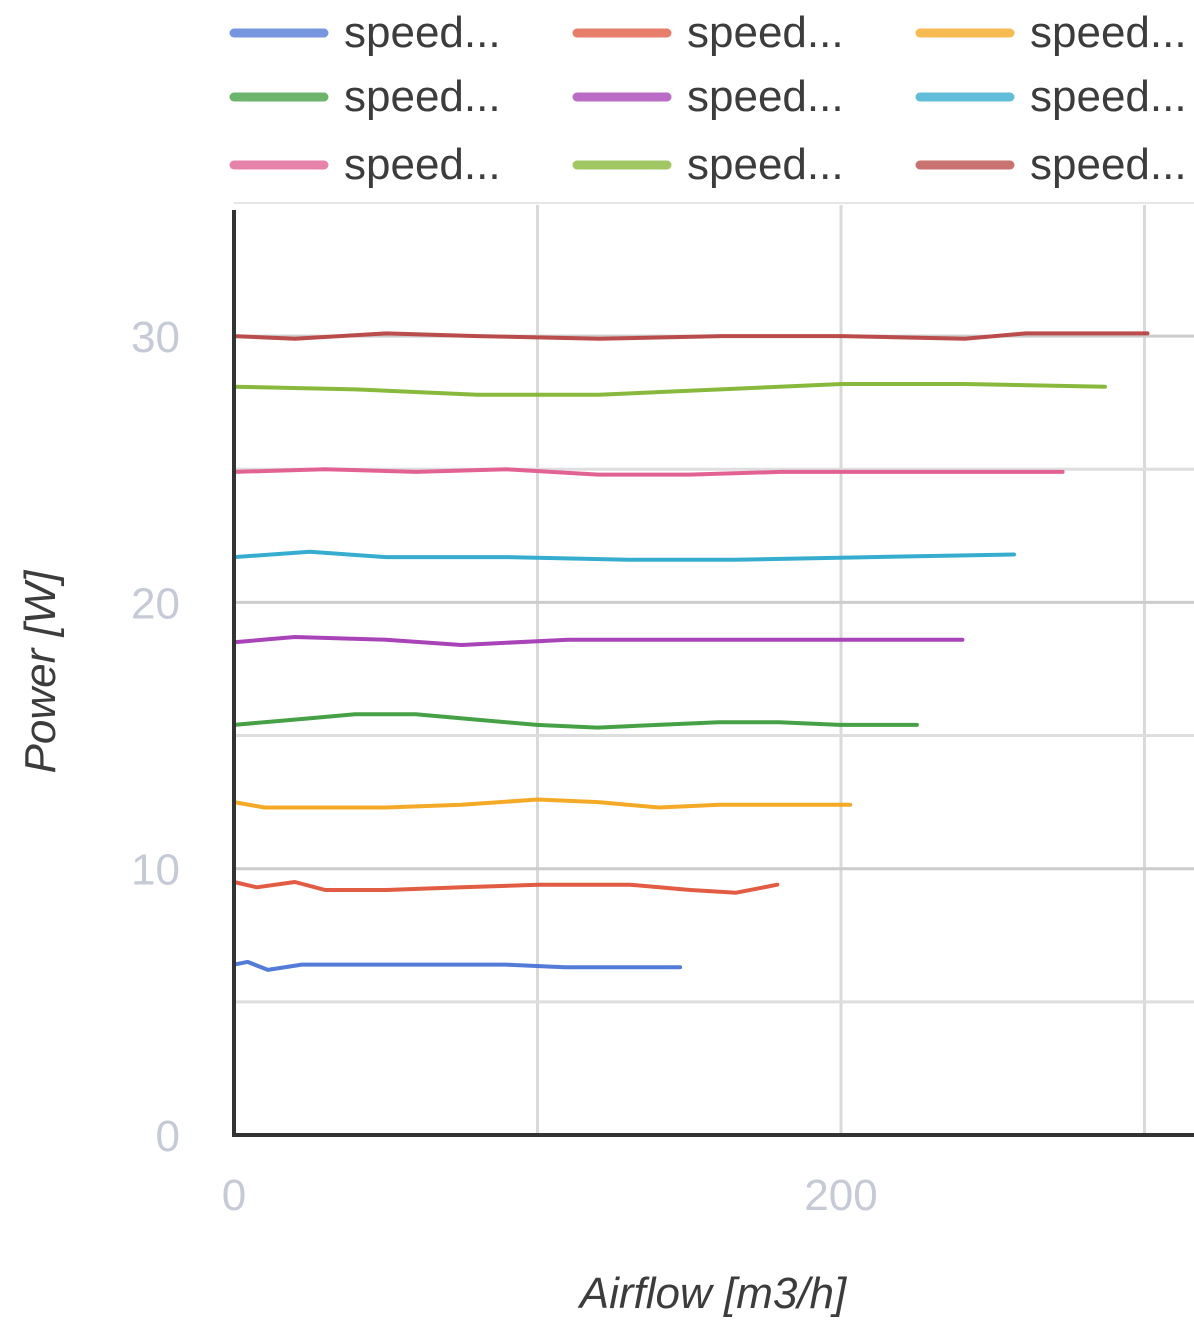 The image size is (1194, 1322). Describe the element at coordinates (155, 870) in the screenshot. I see `y-tick-label: 10` at that location.